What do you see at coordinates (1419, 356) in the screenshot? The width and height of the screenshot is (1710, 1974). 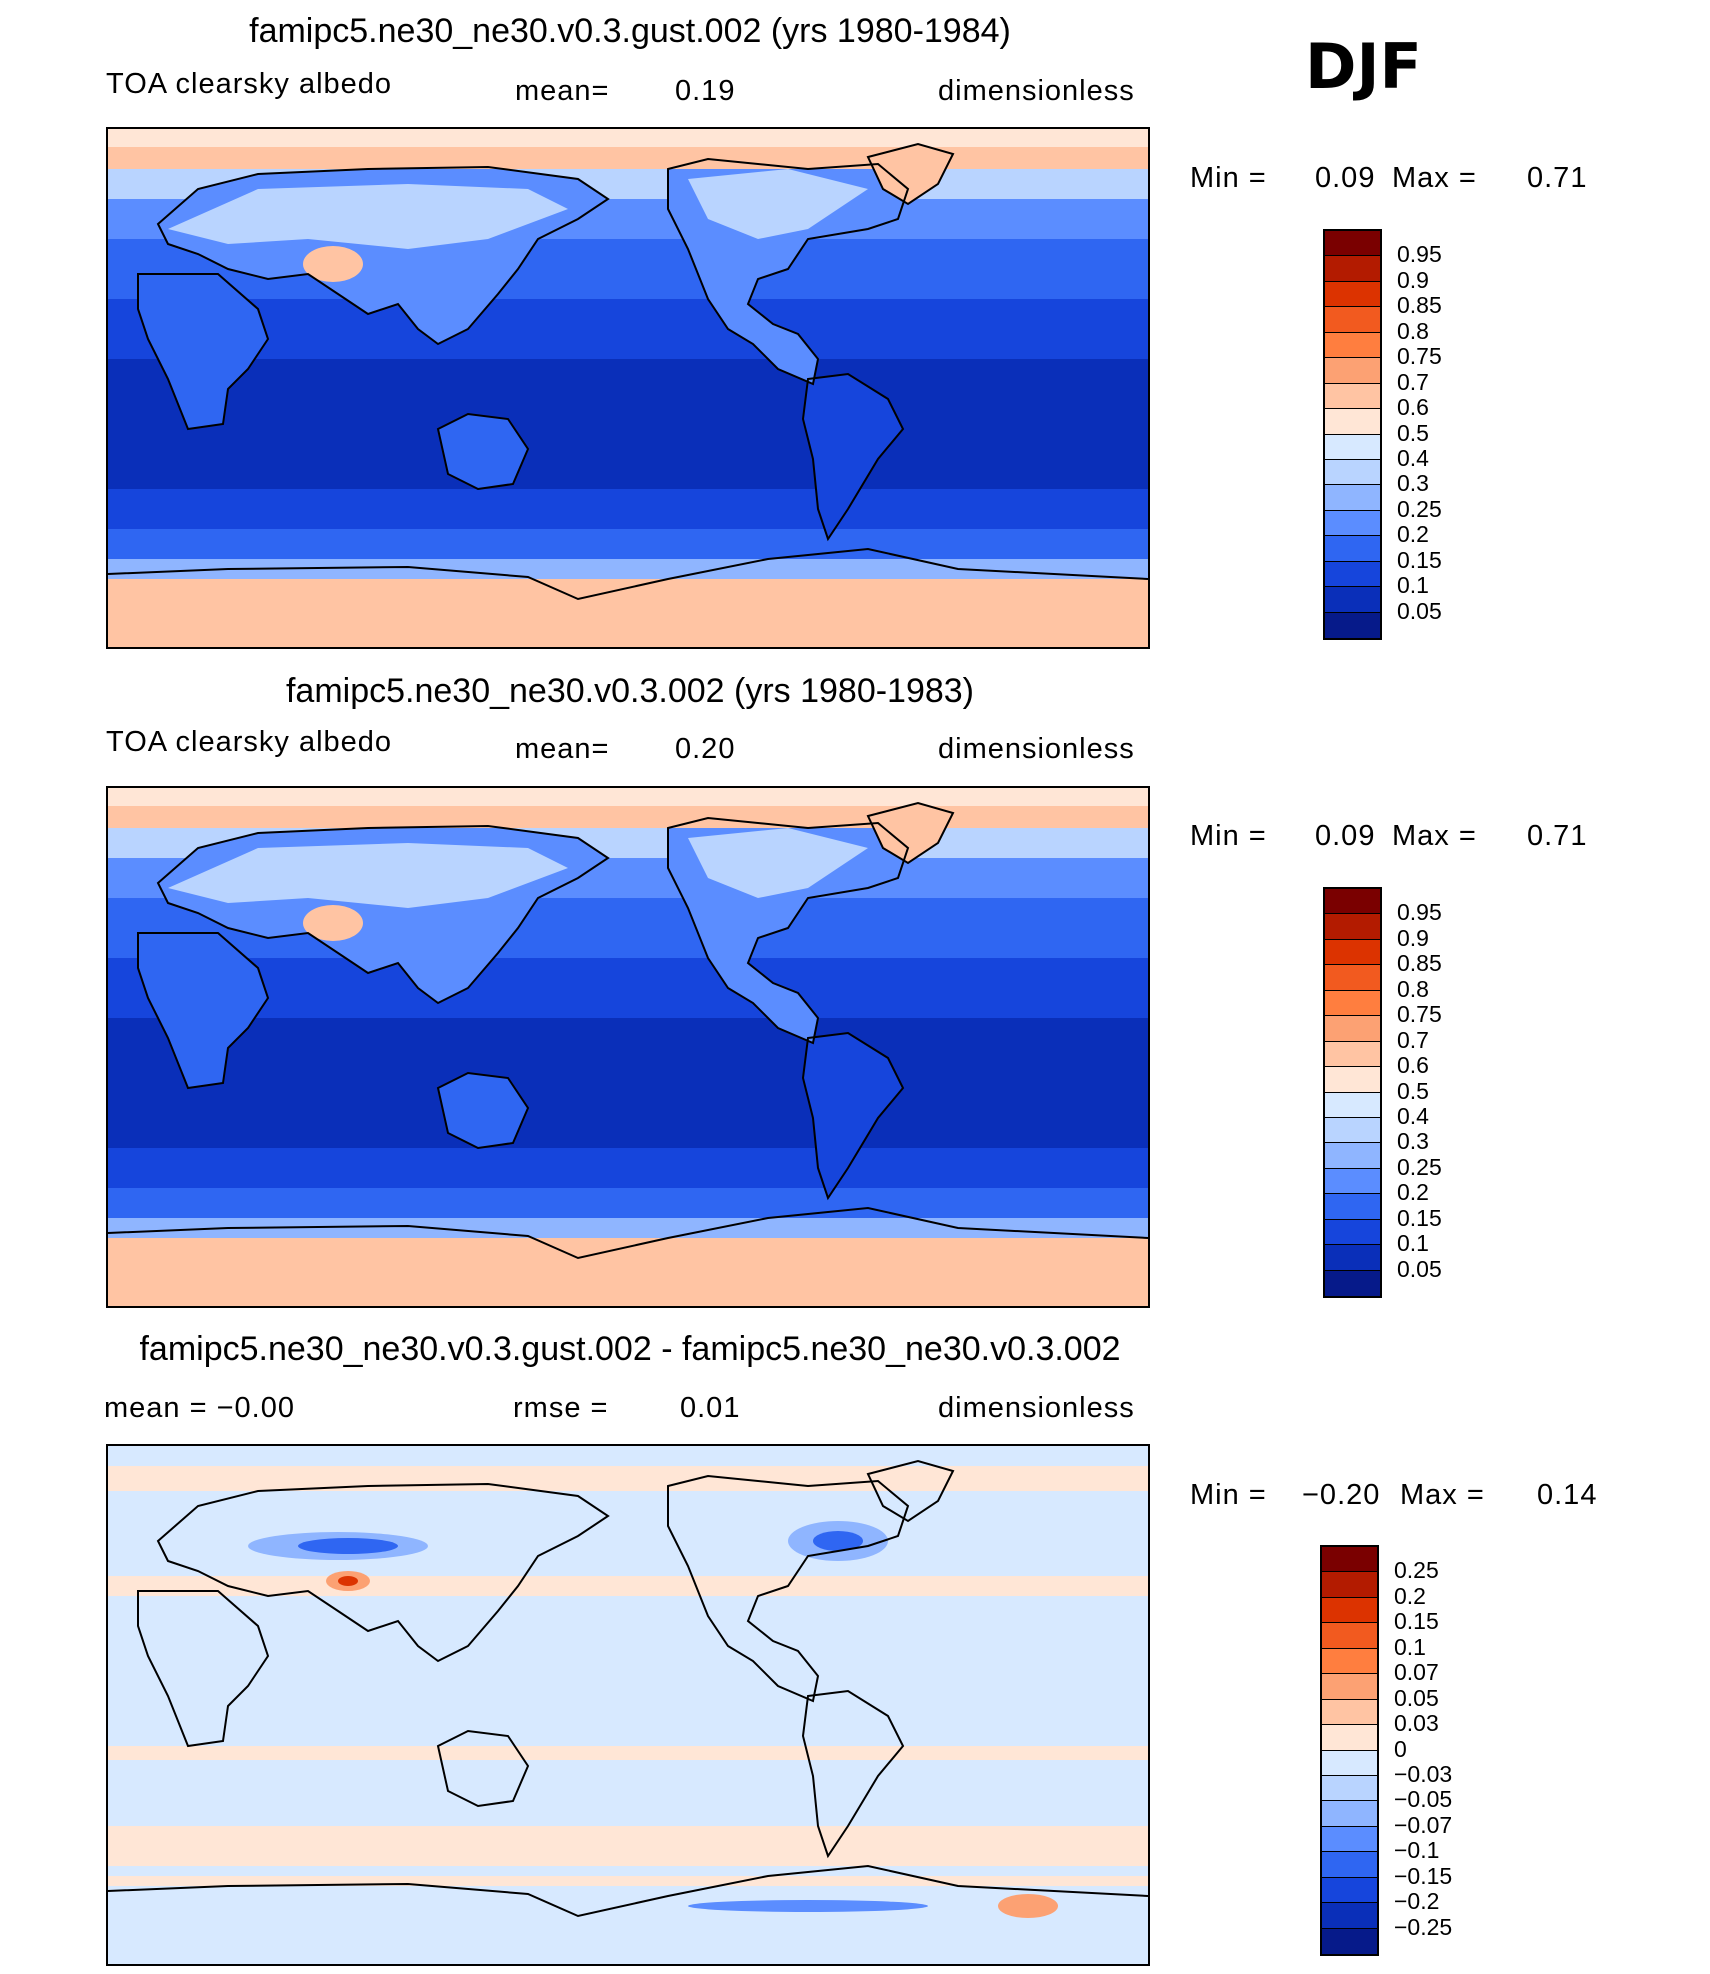 I see `colorbar-label: 0.75` at bounding box center [1419, 356].